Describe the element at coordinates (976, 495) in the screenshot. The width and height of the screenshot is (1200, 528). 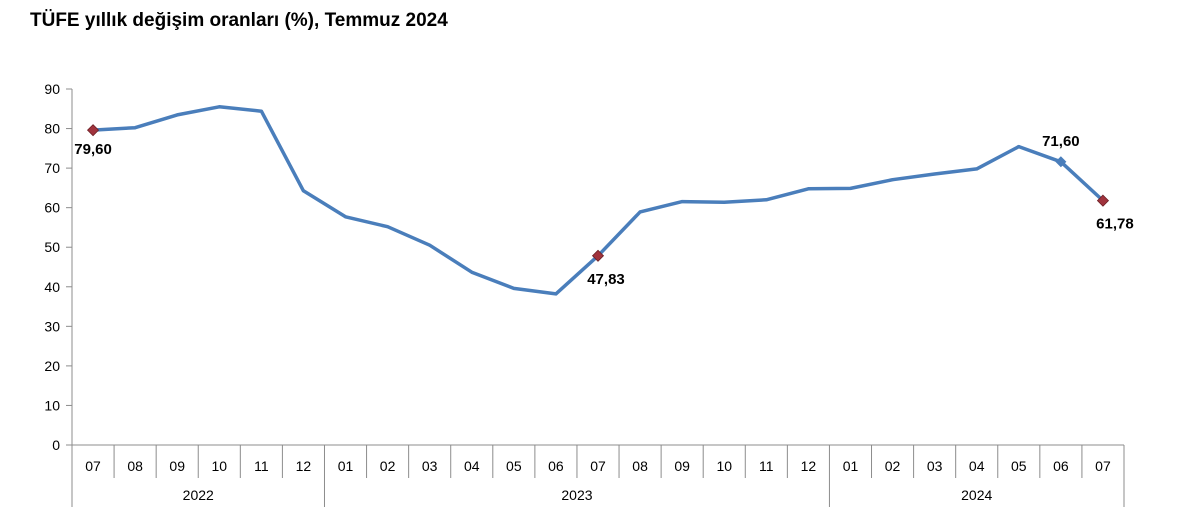
I see `year-label: 2024` at that location.